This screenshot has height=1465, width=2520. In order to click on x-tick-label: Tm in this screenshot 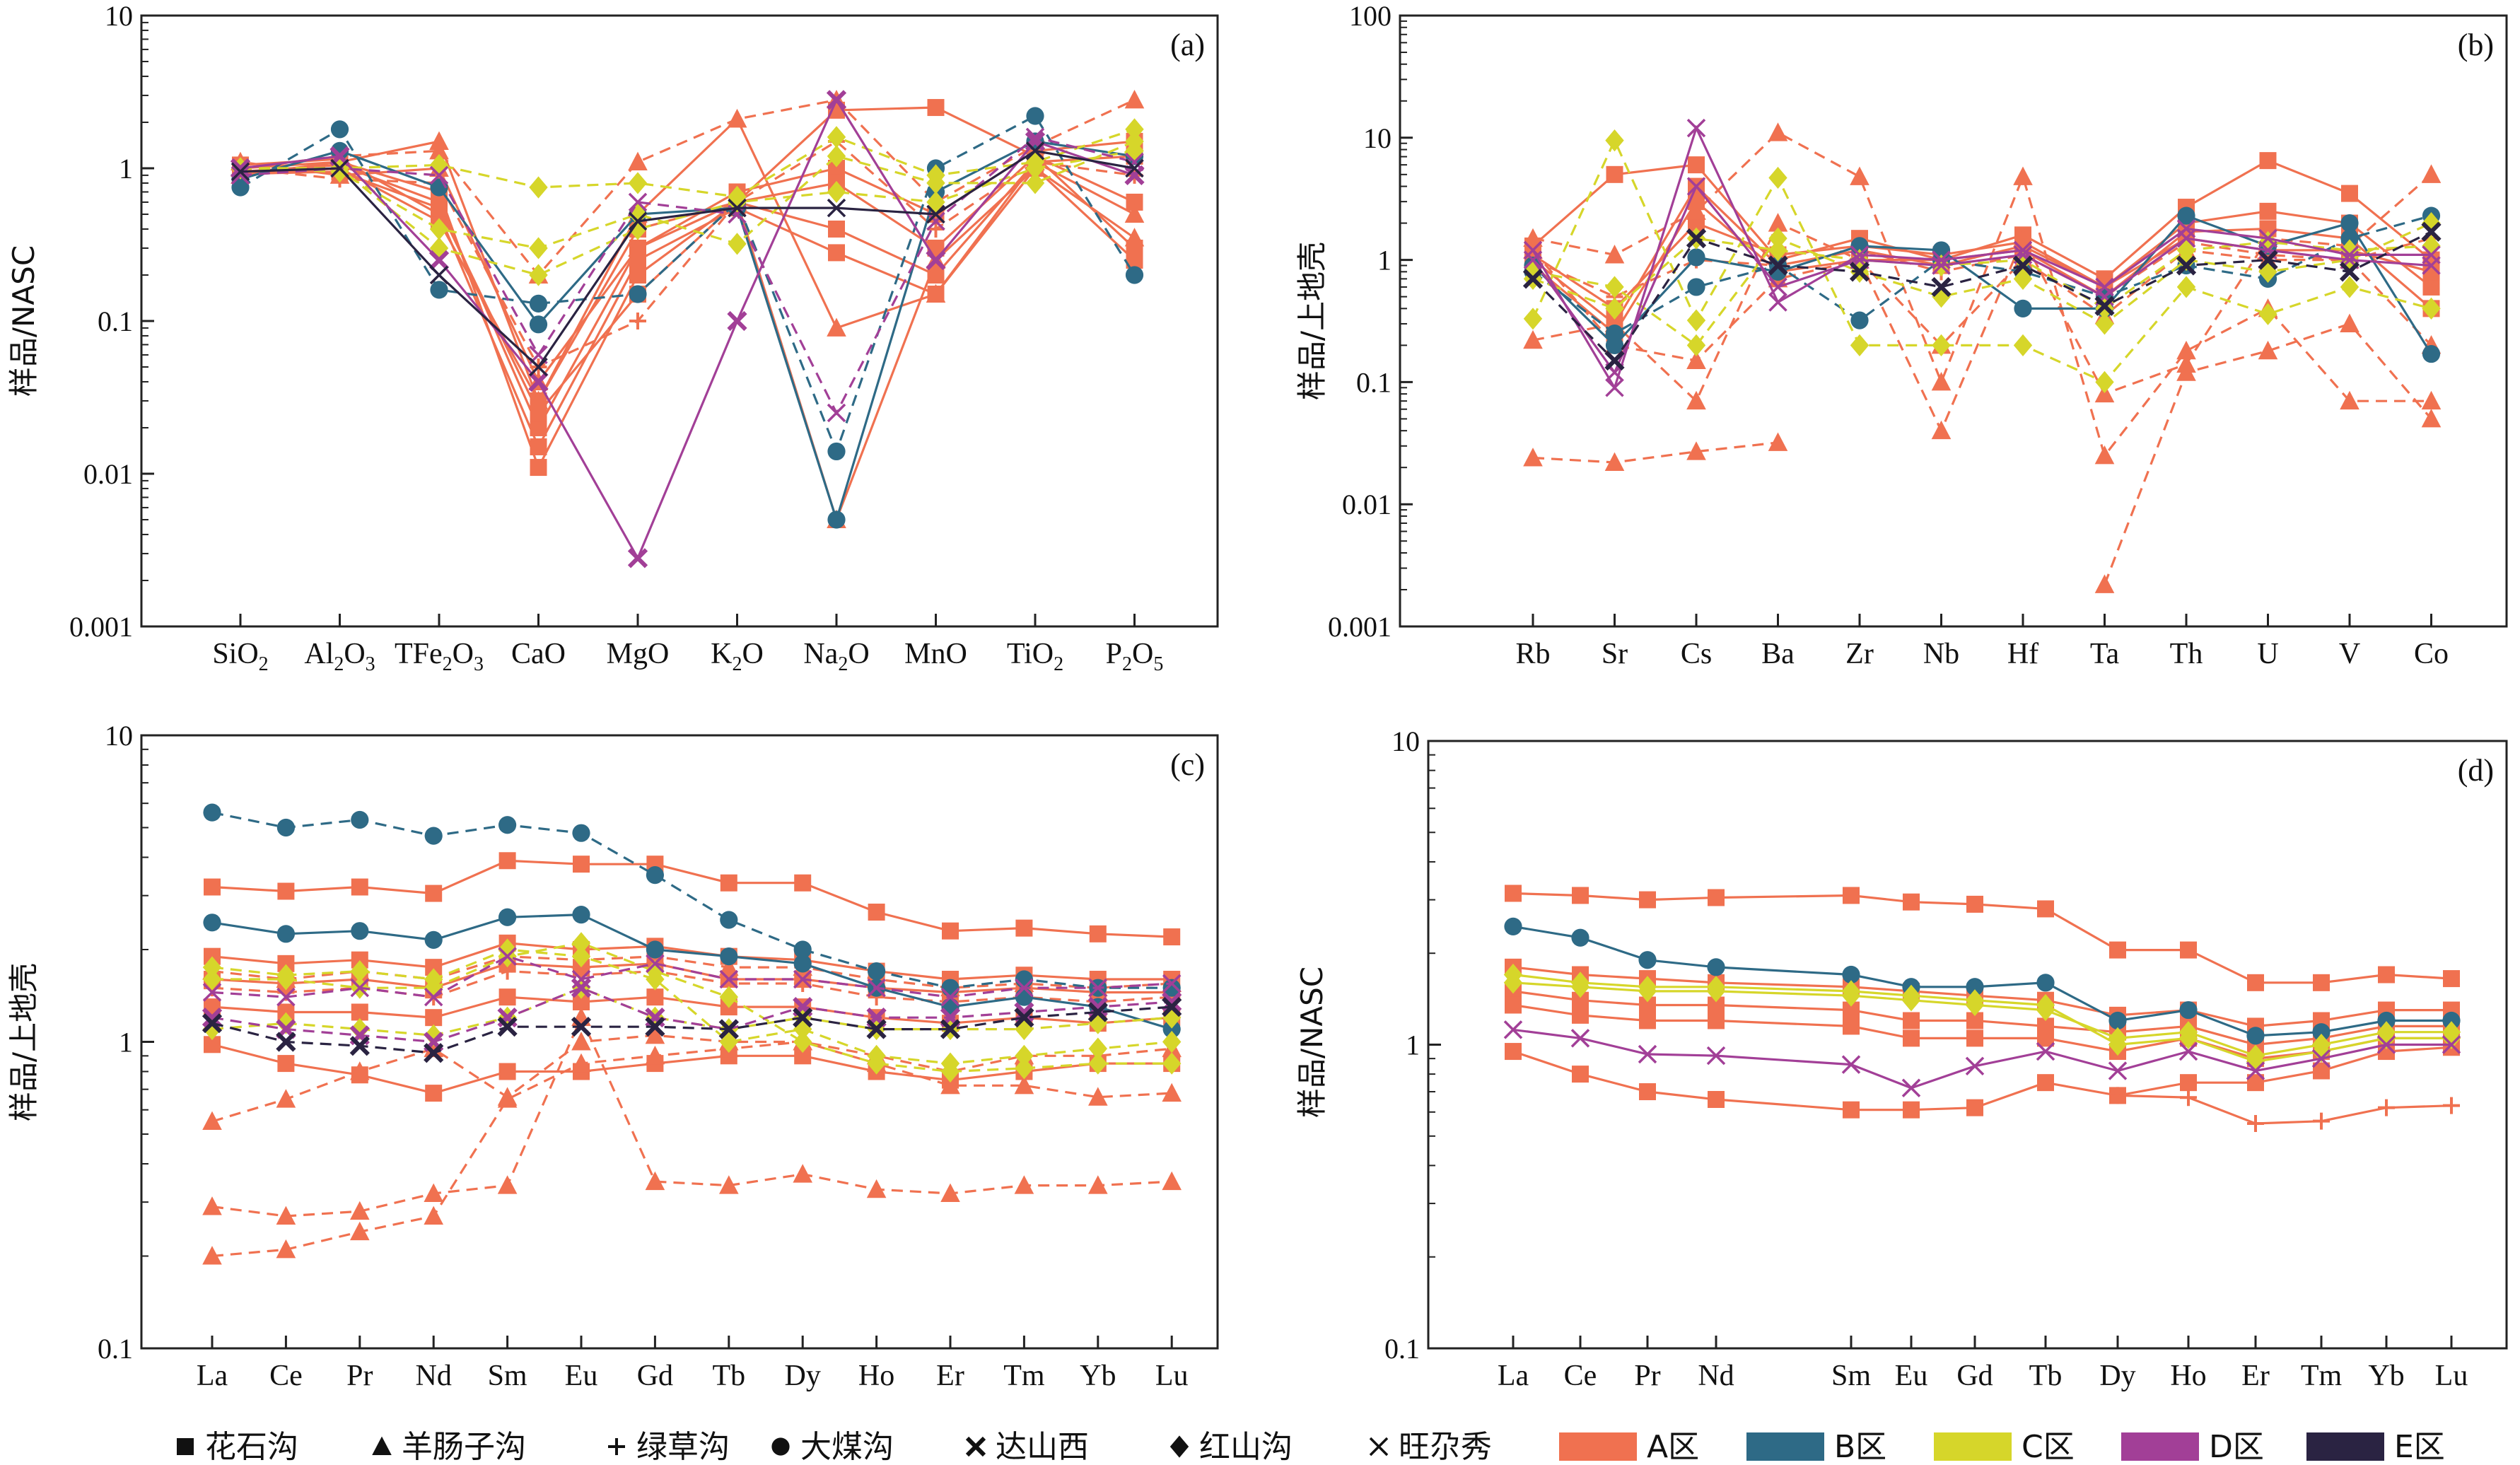, I will do `click(1024, 1376)`.